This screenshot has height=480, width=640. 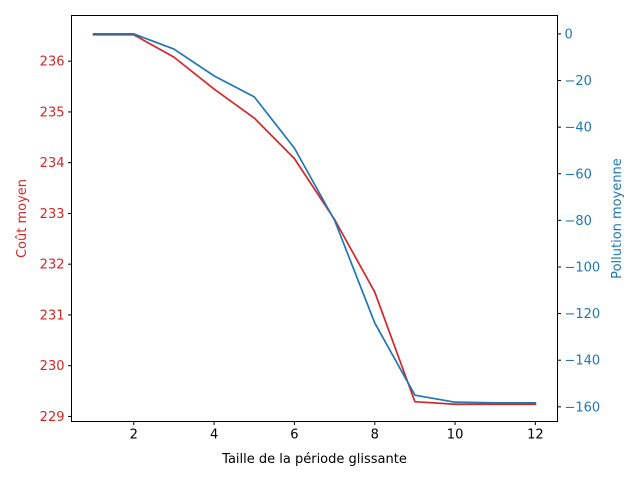 What do you see at coordinates (535, 435) in the screenshot?
I see `x-tick-label: 12` at bounding box center [535, 435].